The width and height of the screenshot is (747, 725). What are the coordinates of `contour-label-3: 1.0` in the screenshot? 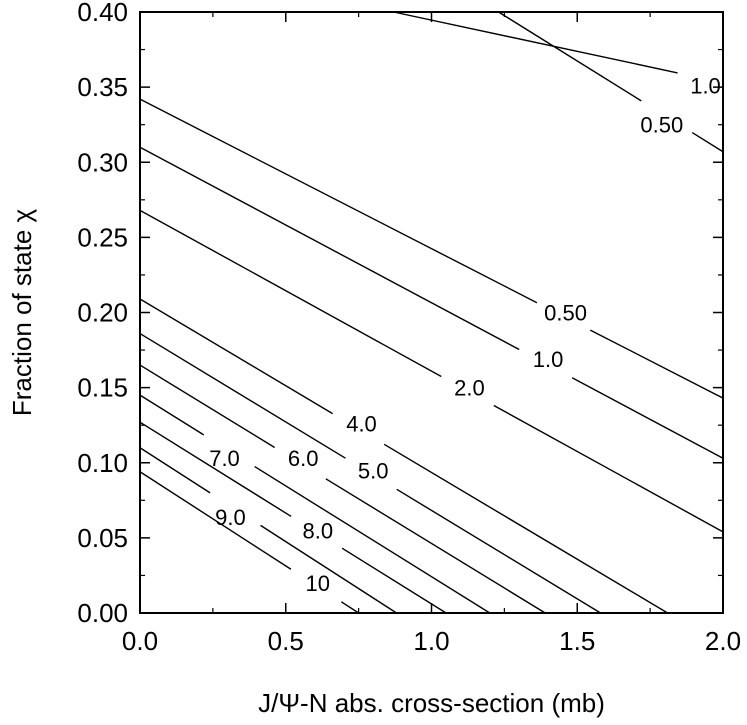 It's located at (548, 359).